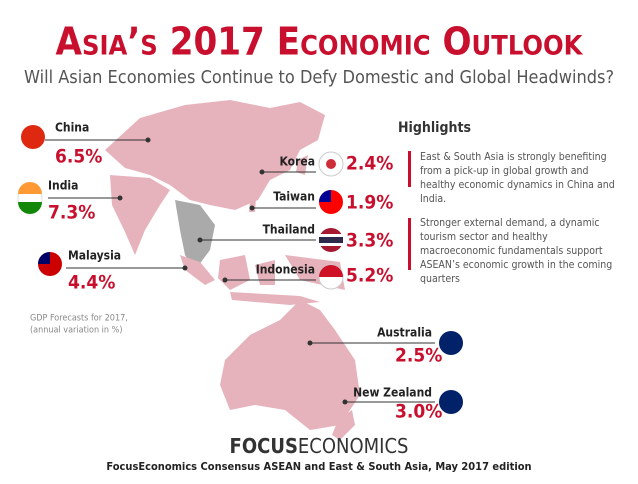 The height and width of the screenshot is (484, 638). Describe the element at coordinates (392, 393) in the screenshot. I see `country-name: New Zealand` at that location.